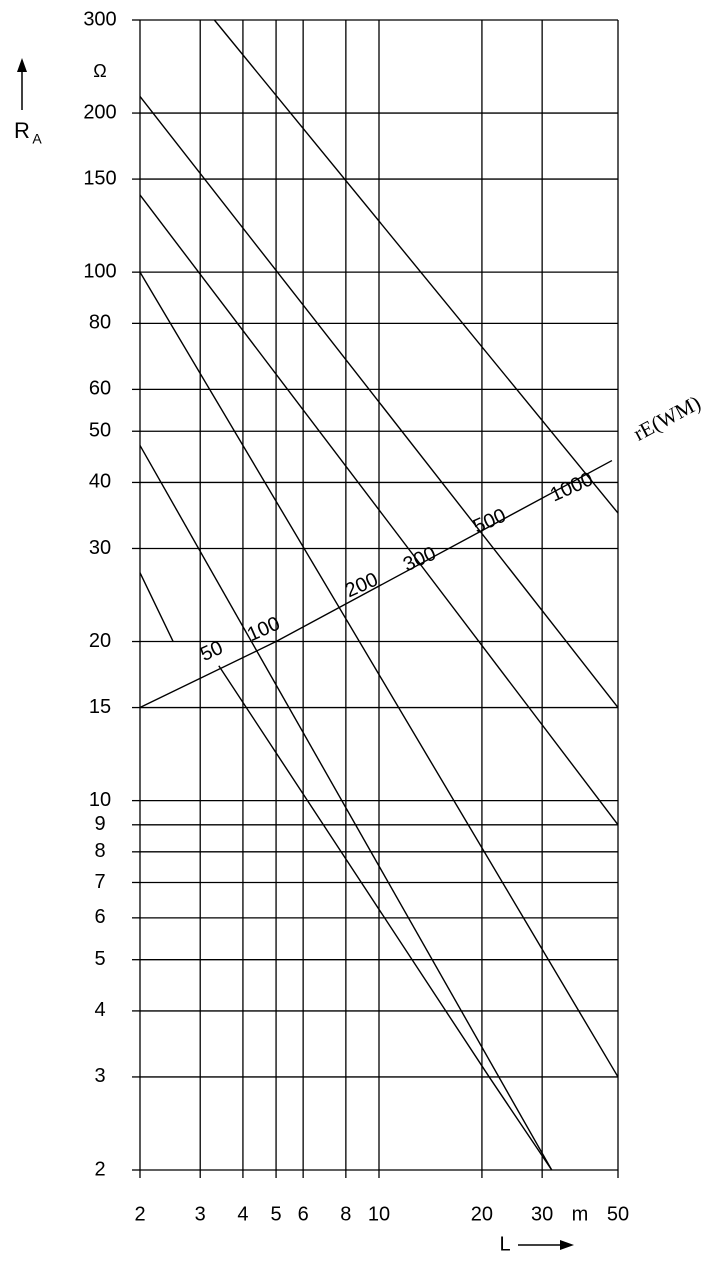  I want to click on x-tick-label: 2, so click(139, 1214).